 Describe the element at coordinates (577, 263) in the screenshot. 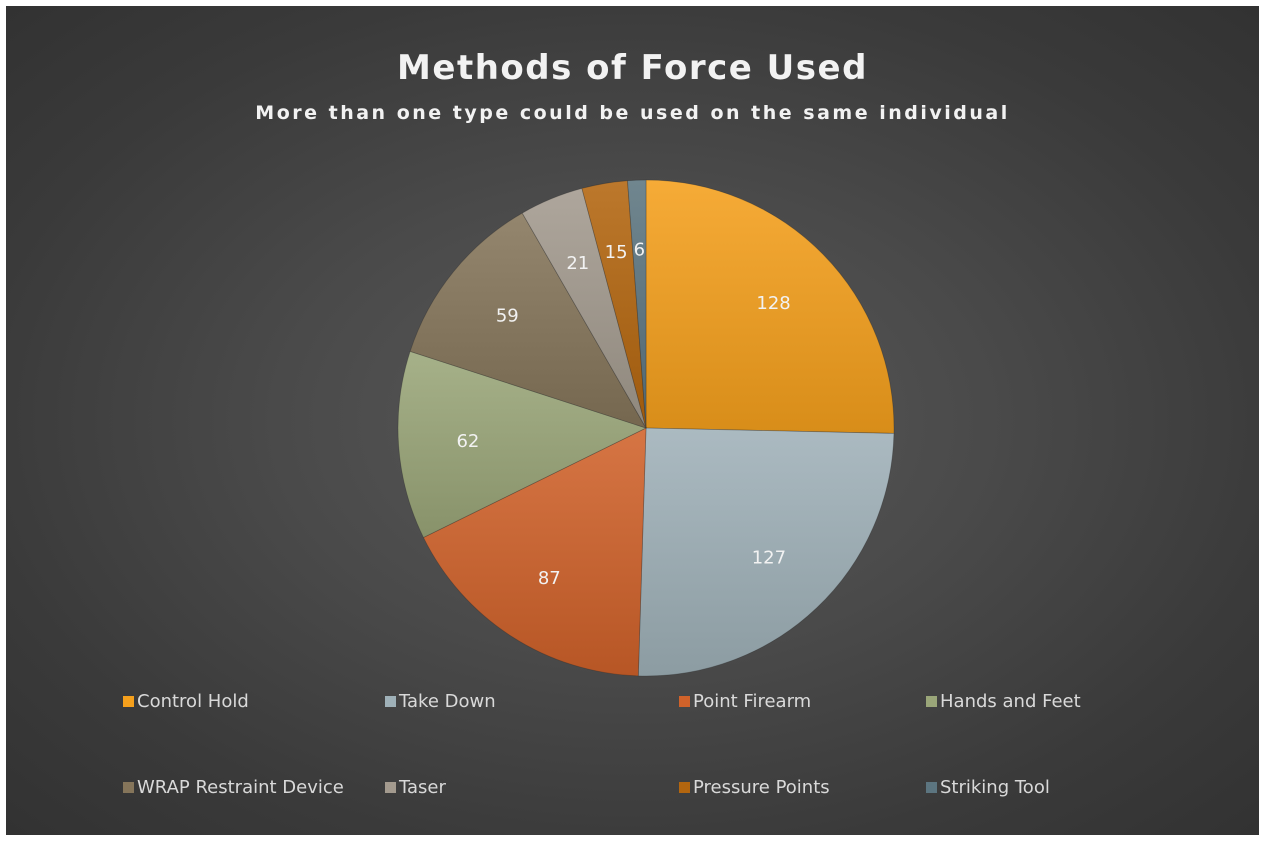

I see `data-label: 21` at that location.